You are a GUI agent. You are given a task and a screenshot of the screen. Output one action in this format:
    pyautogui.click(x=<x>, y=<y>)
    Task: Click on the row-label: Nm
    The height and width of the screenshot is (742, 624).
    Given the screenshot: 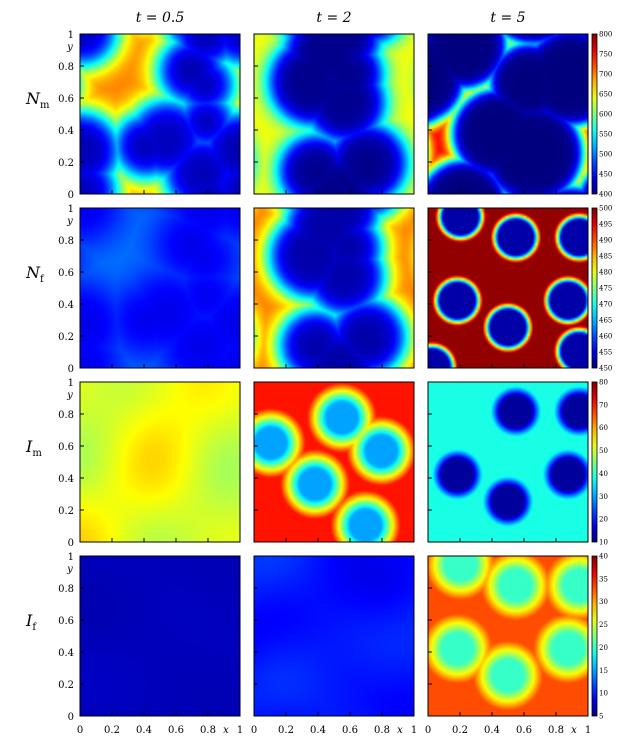 What is the action you would take?
    pyautogui.click(x=37, y=100)
    